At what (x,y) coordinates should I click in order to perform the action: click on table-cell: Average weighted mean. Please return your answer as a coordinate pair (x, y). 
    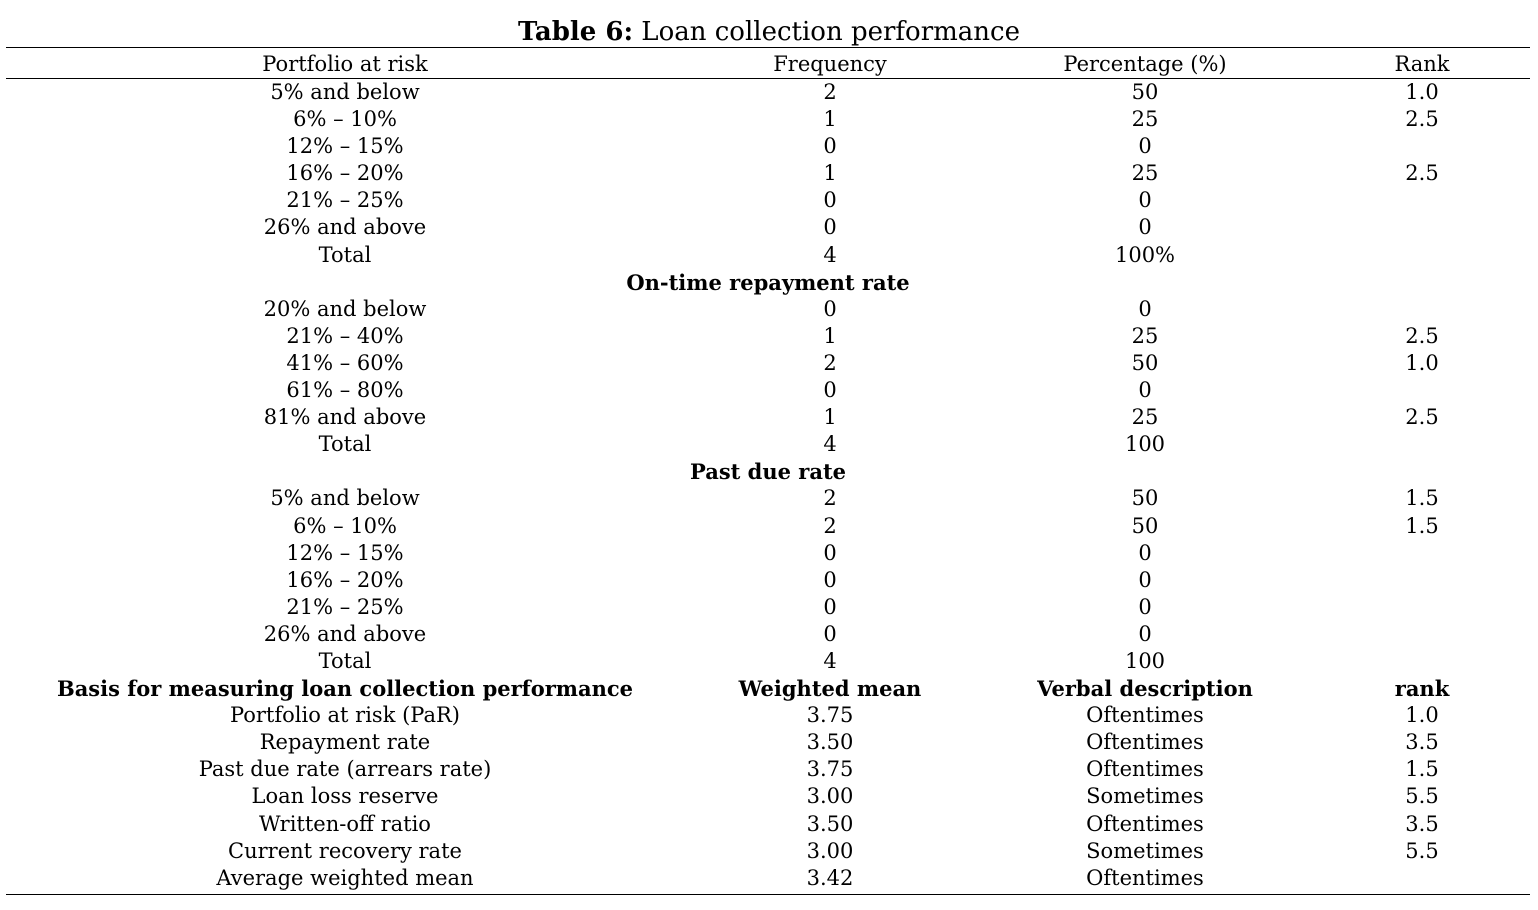
    Looking at the image, I should click on (345, 877).